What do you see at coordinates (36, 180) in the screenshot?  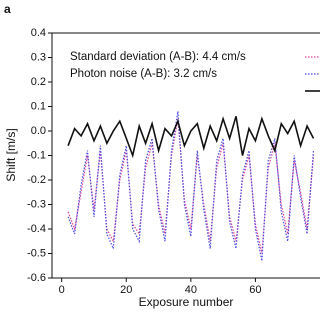 I see `y-tick-label: -0.2` at bounding box center [36, 180].